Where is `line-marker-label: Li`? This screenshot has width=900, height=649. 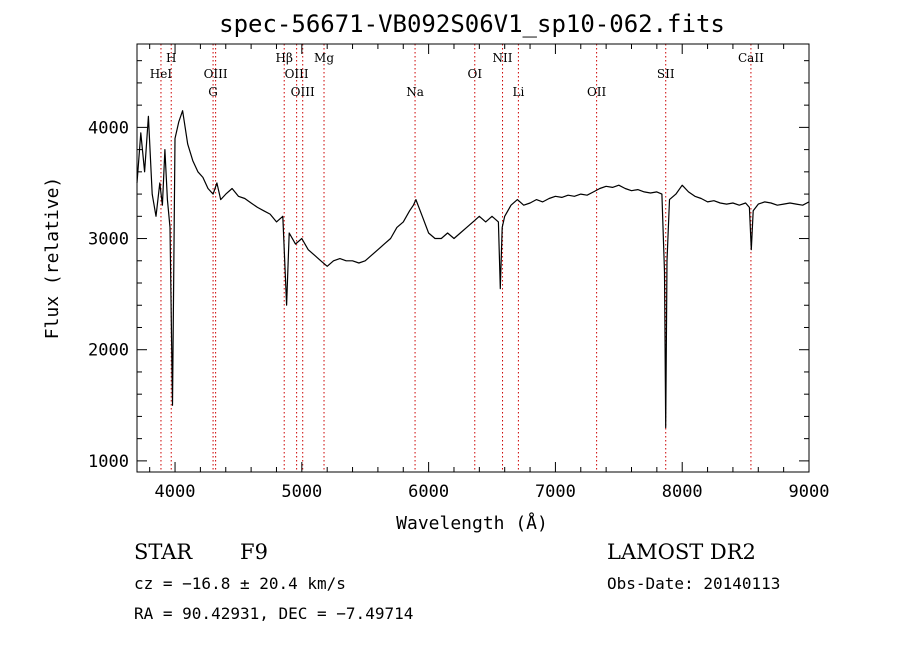
line-marker-label: Li is located at coordinates (518, 92).